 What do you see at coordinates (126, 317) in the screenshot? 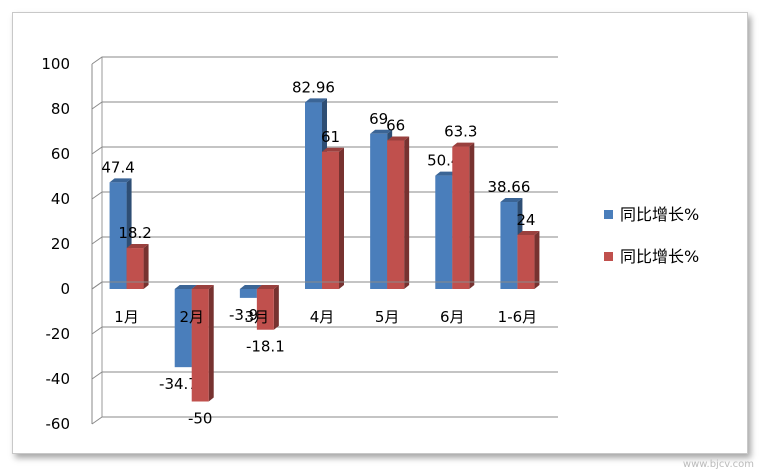
I see `category-label: 1月` at bounding box center [126, 317].